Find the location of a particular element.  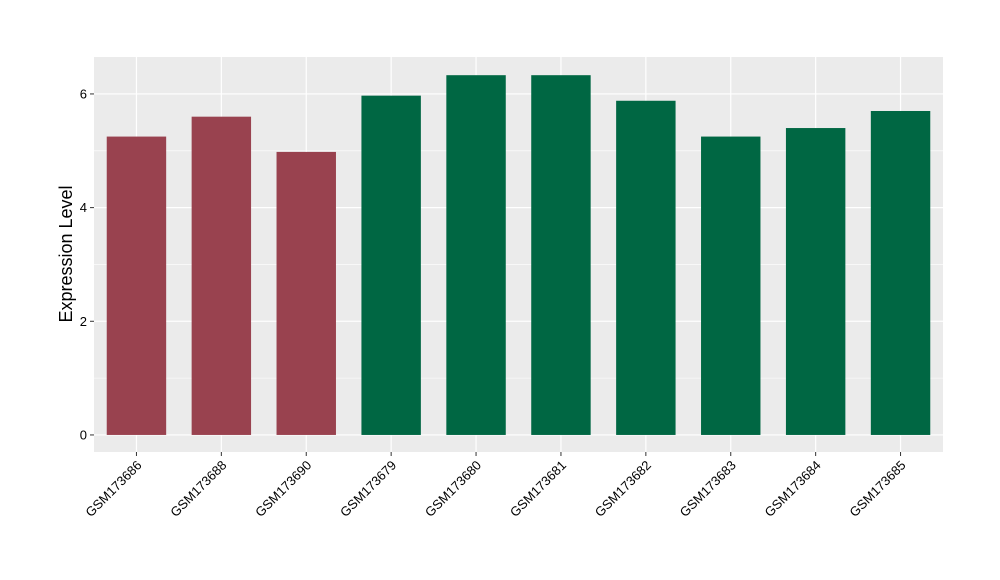

x-tick-label: GSM173681 is located at coordinates (538, 489).